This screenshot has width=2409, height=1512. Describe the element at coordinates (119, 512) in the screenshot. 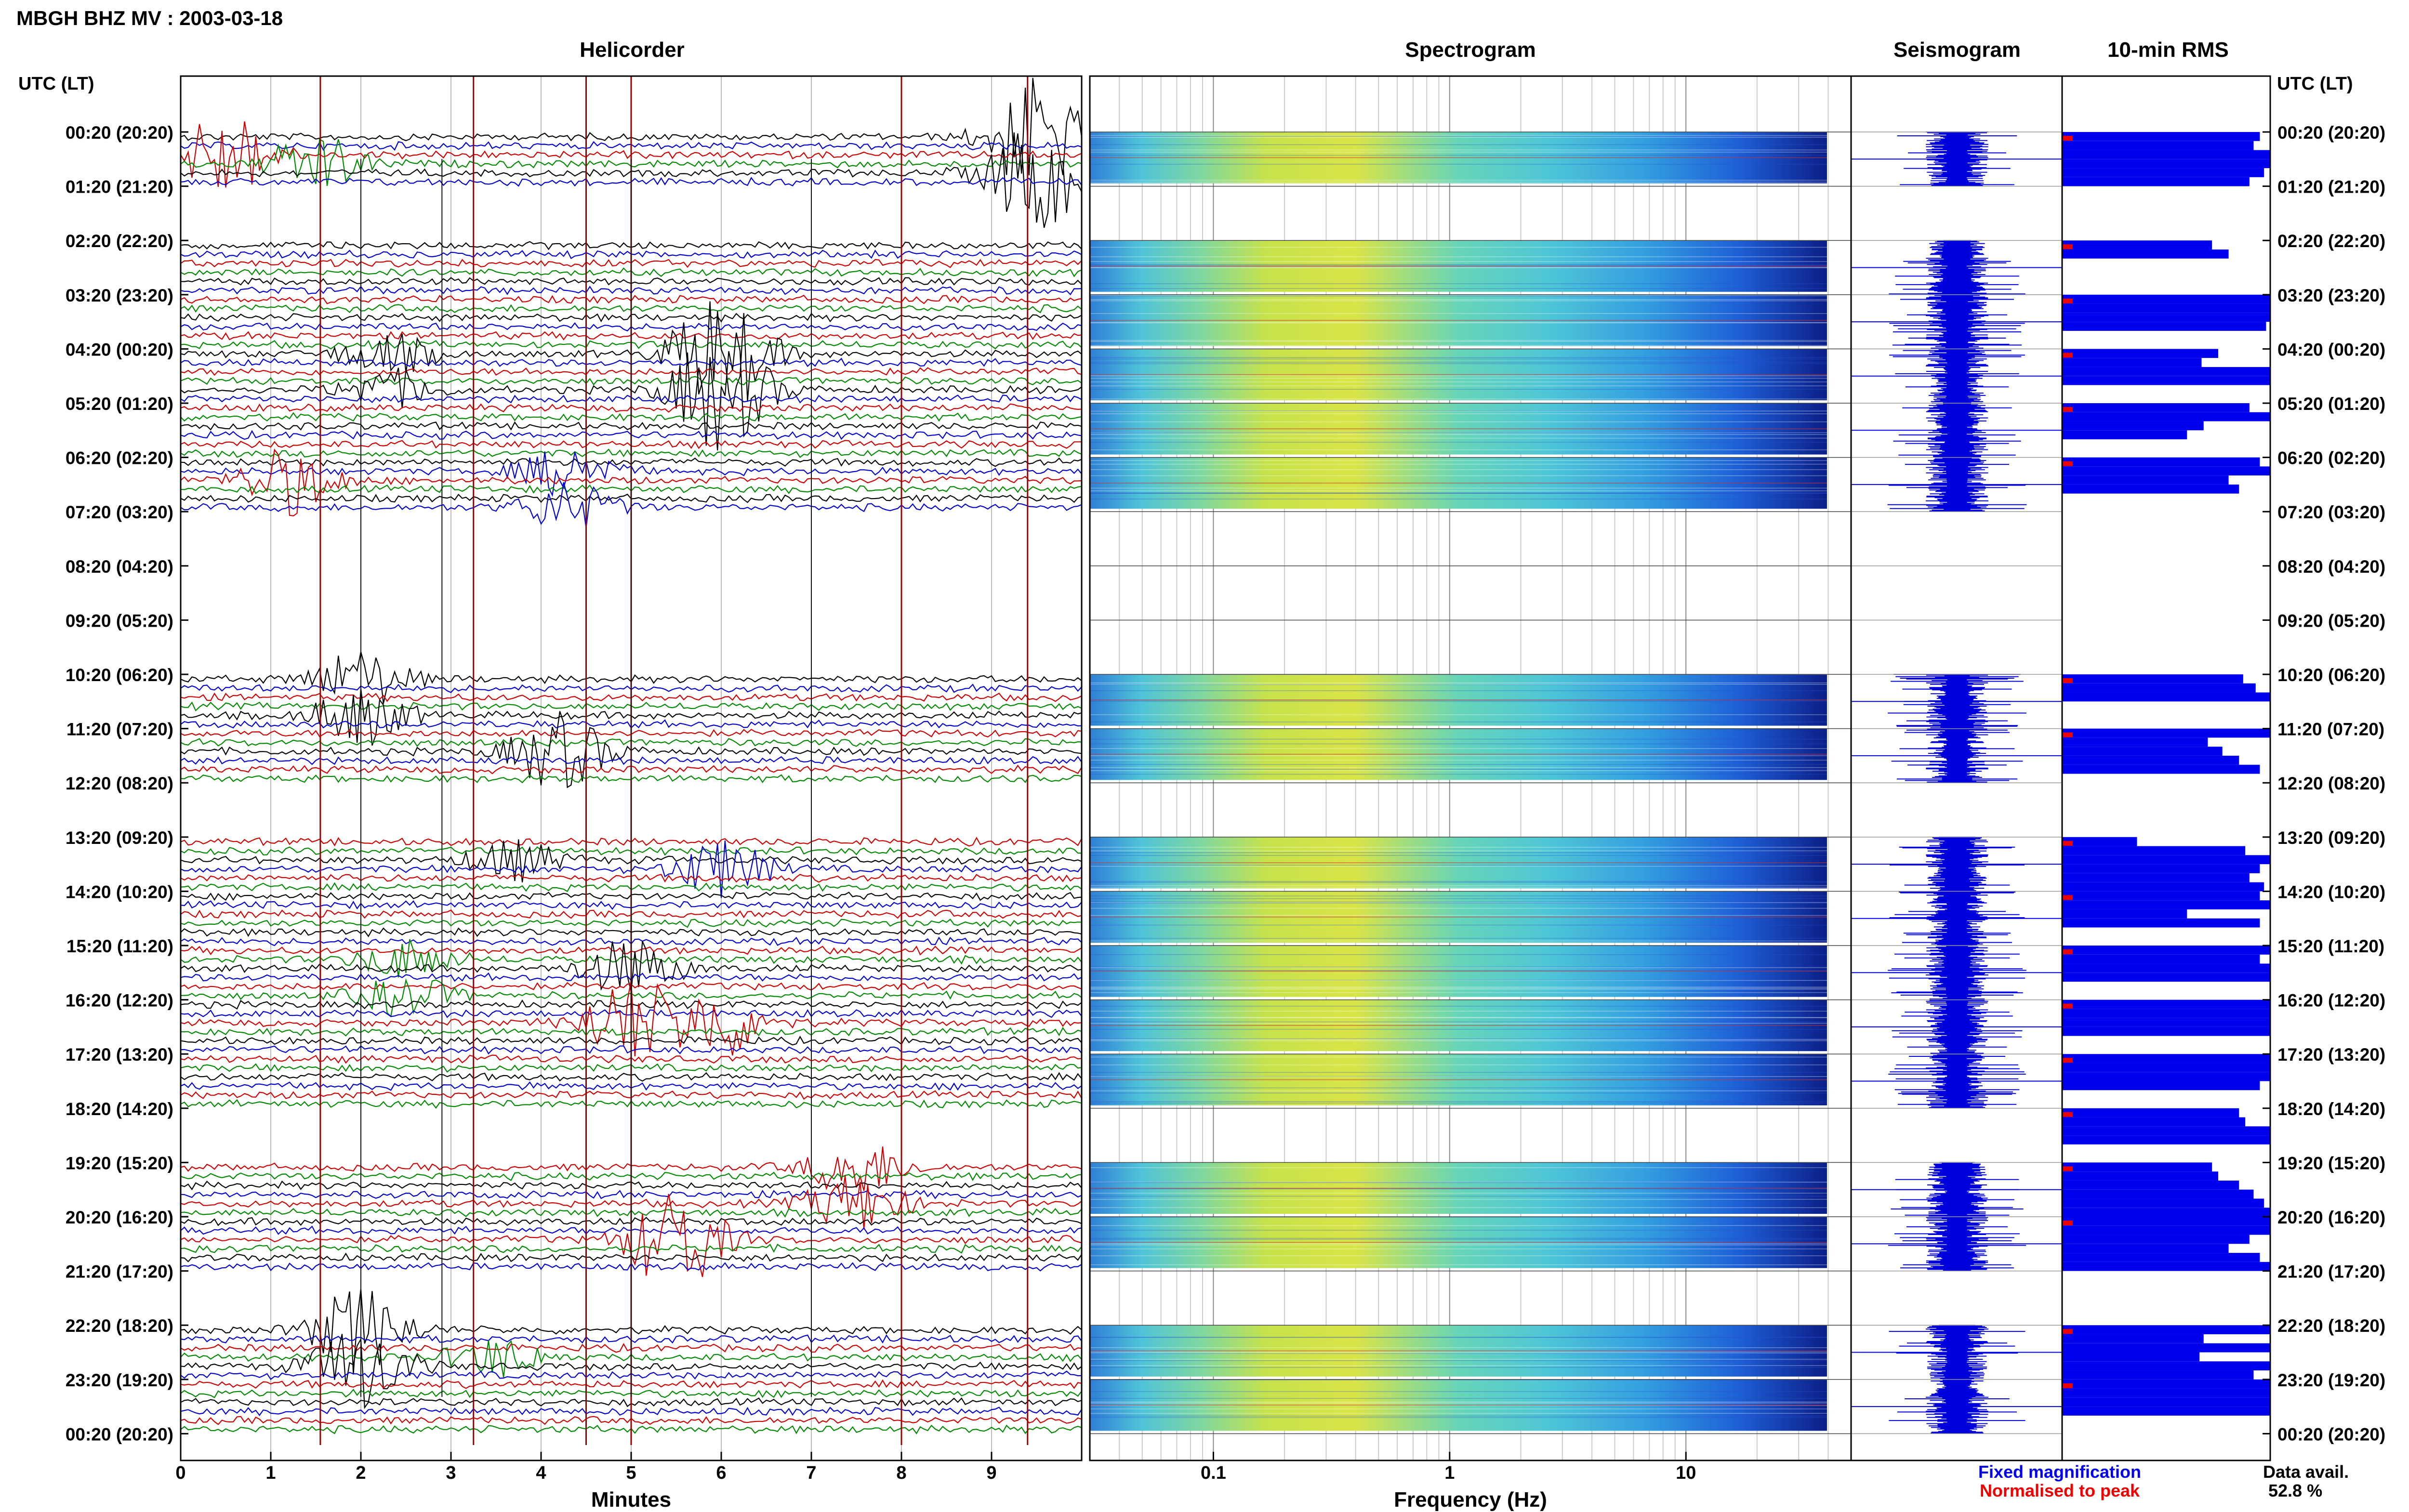

I see `time-label-left: 07:20 (03:20)` at that location.